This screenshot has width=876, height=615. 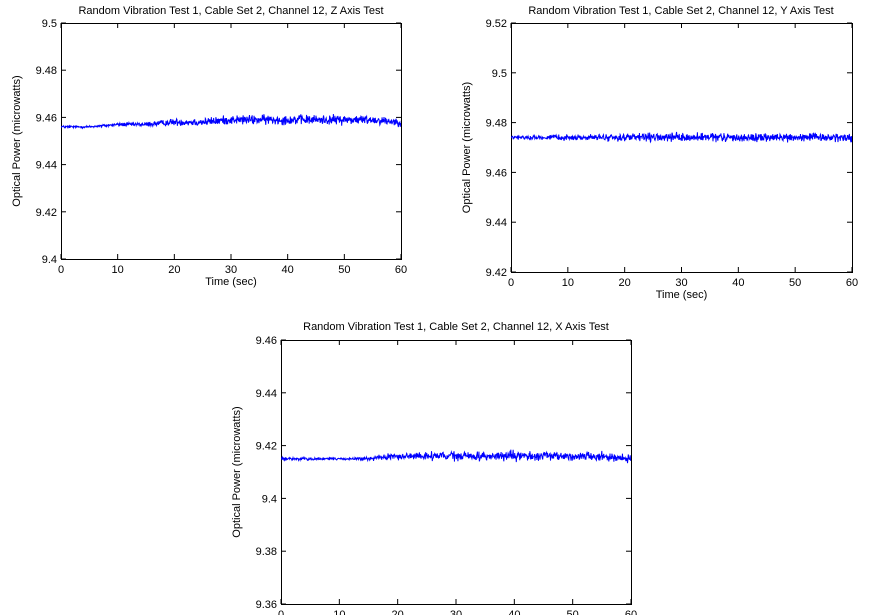 What do you see at coordinates (496, 24) in the screenshot?
I see `y-tick-label: 9.52` at bounding box center [496, 24].